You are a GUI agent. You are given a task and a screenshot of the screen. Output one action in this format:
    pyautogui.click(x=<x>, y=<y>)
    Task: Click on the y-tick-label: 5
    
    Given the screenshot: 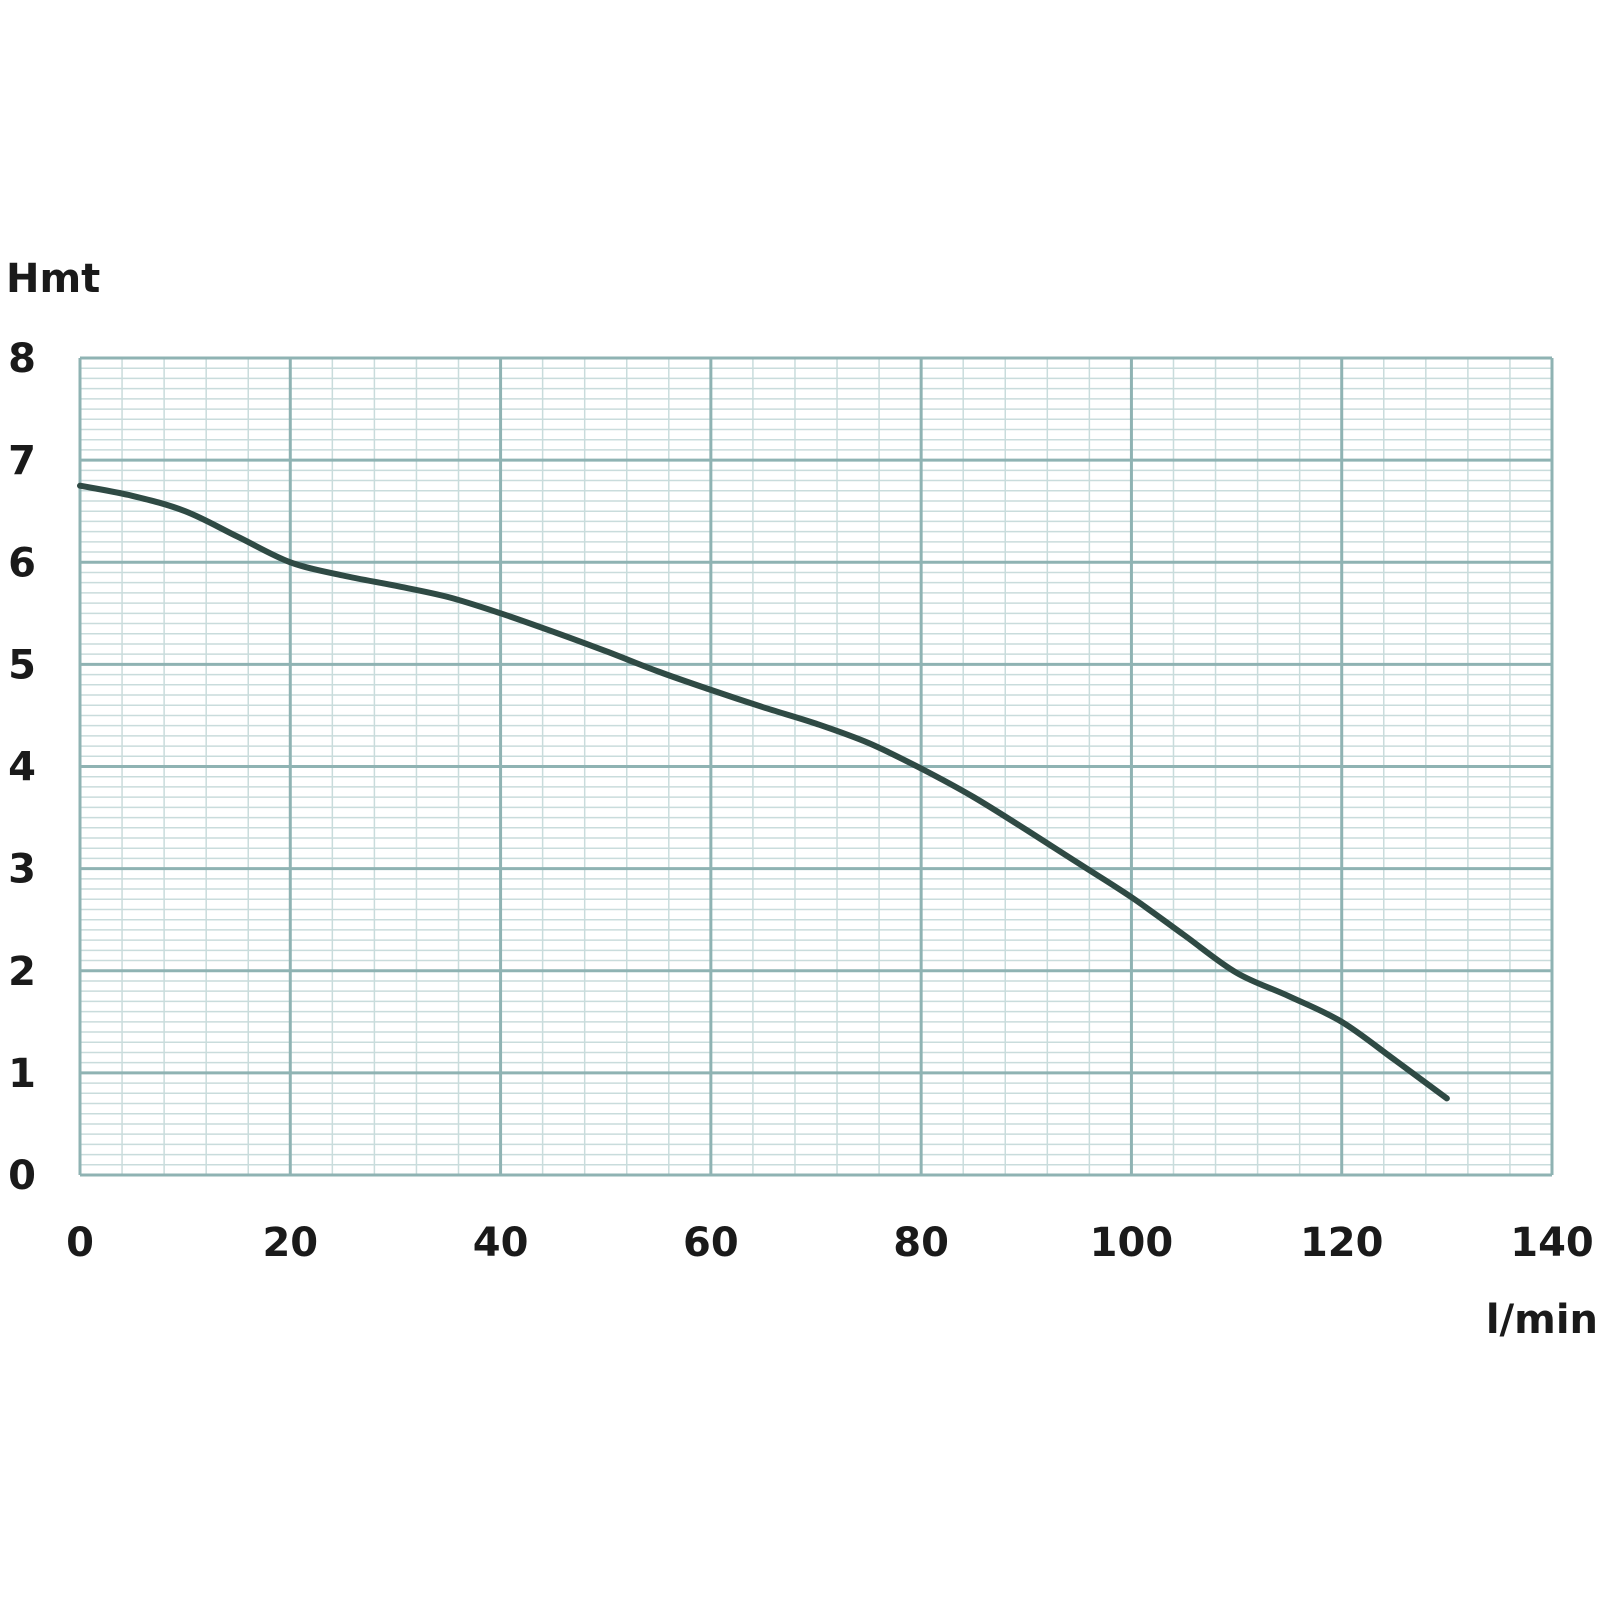 What is the action you would take?
    pyautogui.click(x=22, y=665)
    